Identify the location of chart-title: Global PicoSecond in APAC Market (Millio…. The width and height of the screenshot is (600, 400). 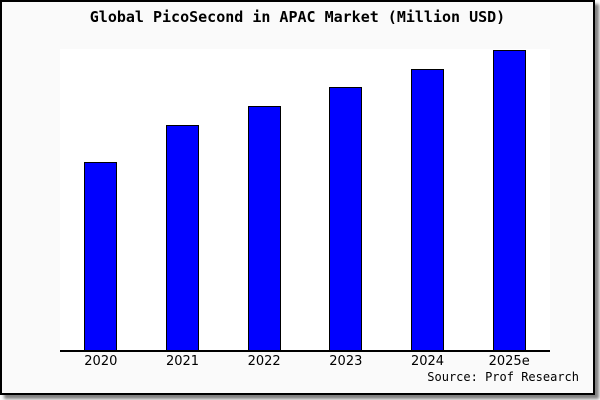
(297, 17).